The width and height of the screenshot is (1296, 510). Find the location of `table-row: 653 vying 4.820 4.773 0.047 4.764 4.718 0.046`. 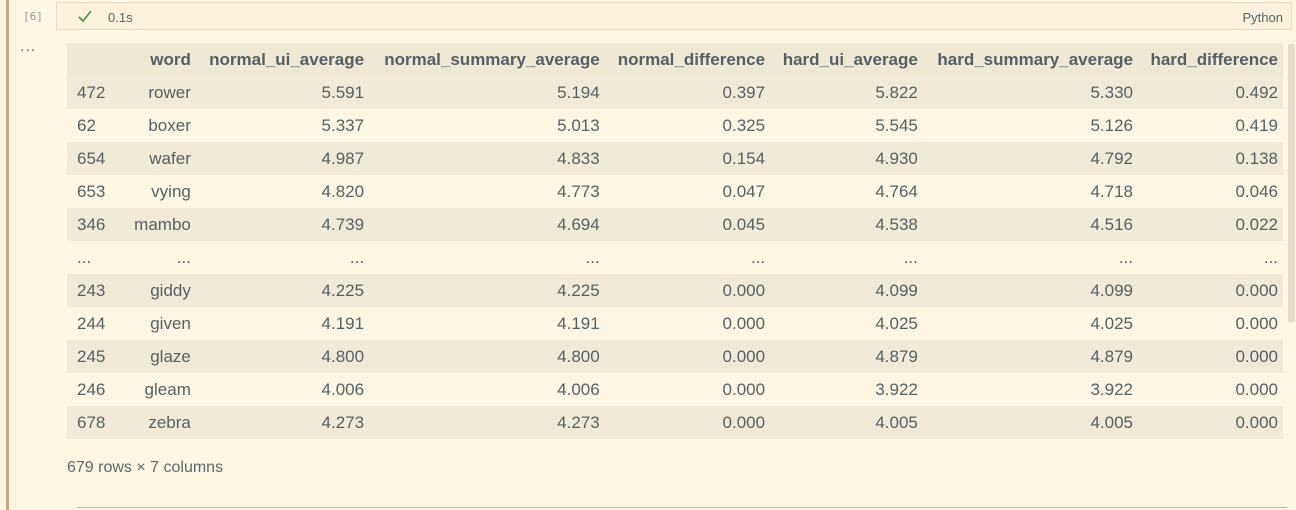

table-row: 653 vying 4.820 4.773 0.047 4.764 4.718 0.046 is located at coordinates (675, 191).